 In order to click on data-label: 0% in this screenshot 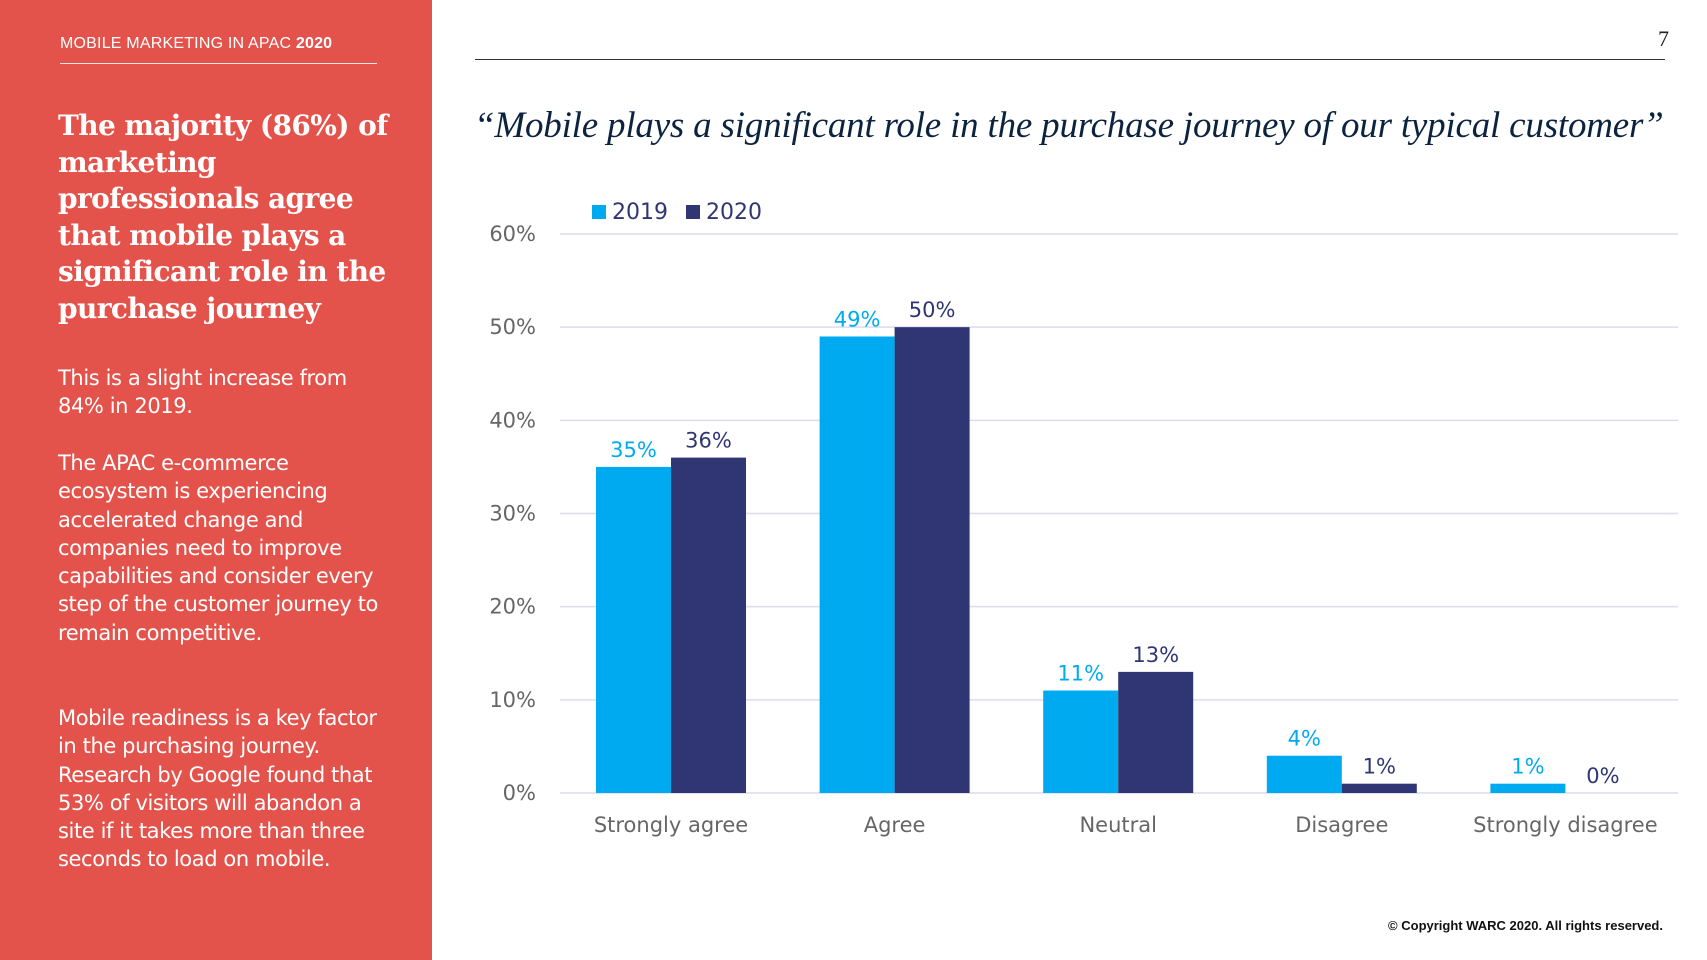, I will do `click(1602, 776)`.